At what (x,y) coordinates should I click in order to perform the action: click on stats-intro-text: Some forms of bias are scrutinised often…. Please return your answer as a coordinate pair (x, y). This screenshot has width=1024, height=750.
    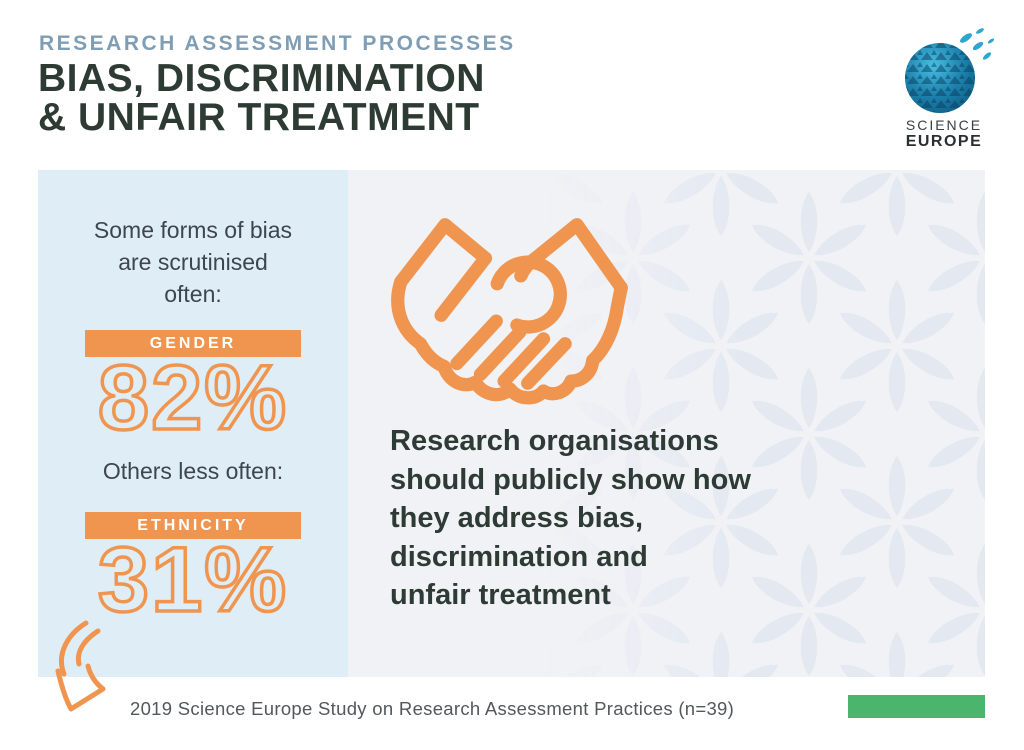
    Looking at the image, I should click on (193, 262).